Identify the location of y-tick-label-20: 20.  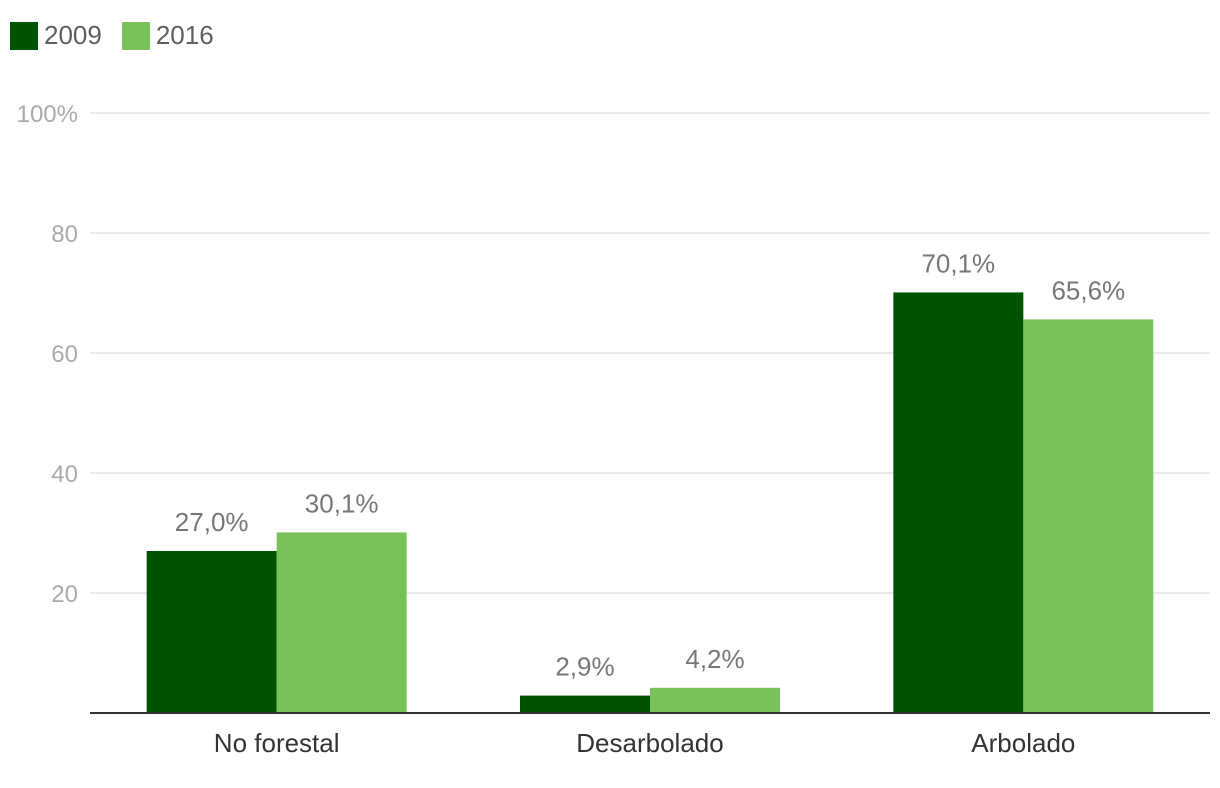
(64, 594).